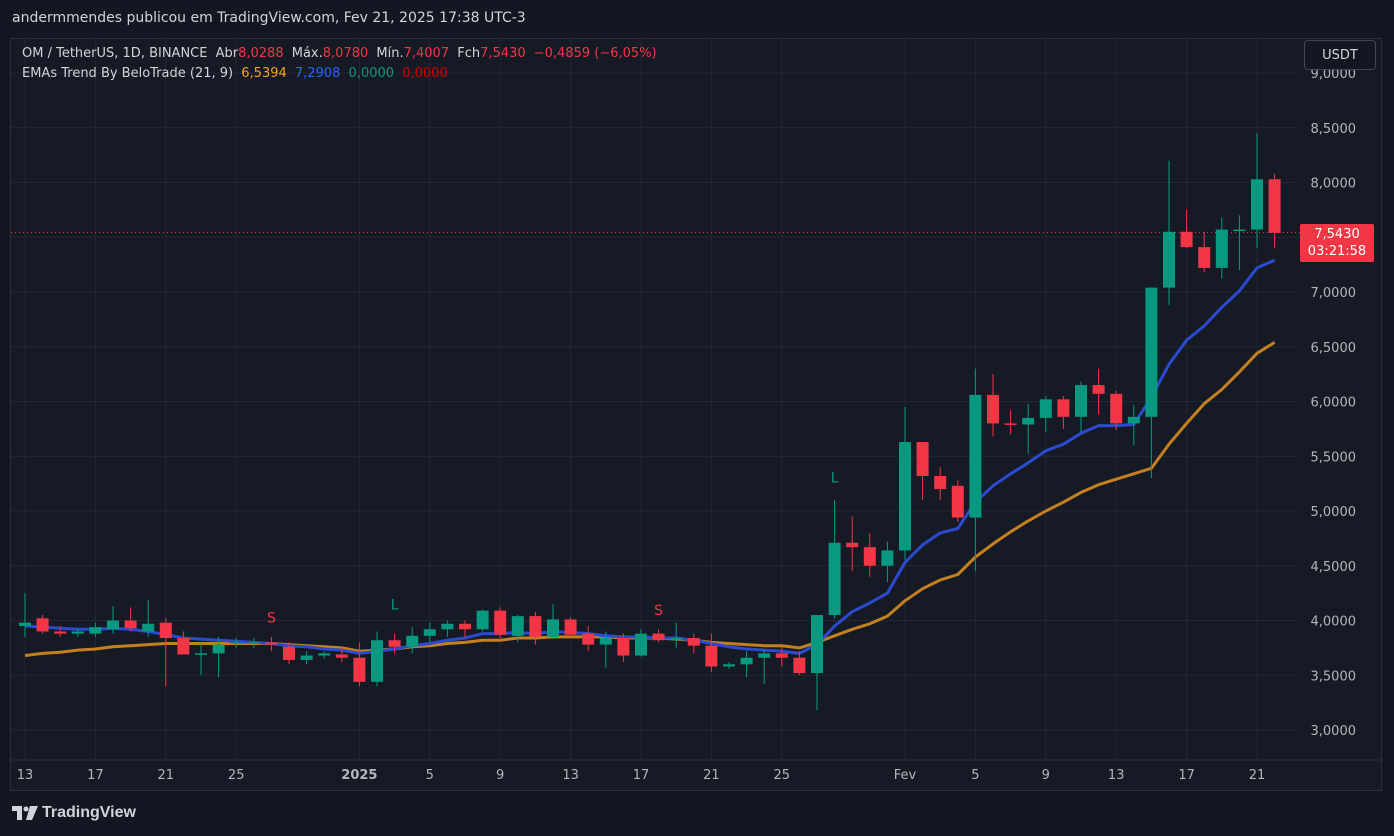 The width and height of the screenshot is (1394, 836). What do you see at coordinates (1337, 243) in the screenshot?
I see `last-price-label: 7,5430 03:21:58` at bounding box center [1337, 243].